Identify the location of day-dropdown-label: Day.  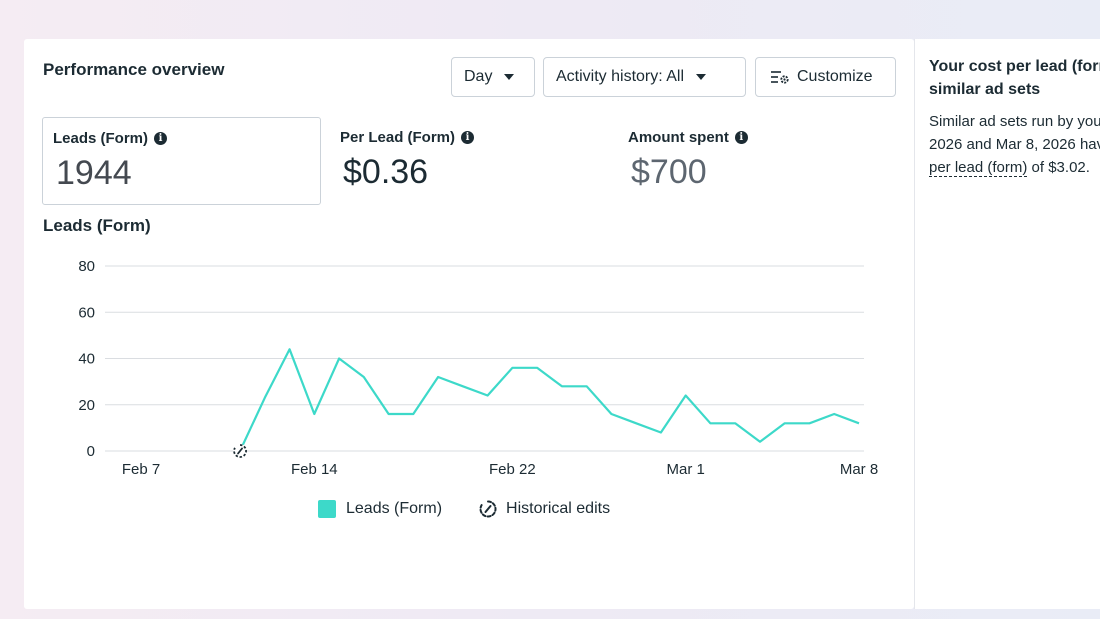
(478, 76).